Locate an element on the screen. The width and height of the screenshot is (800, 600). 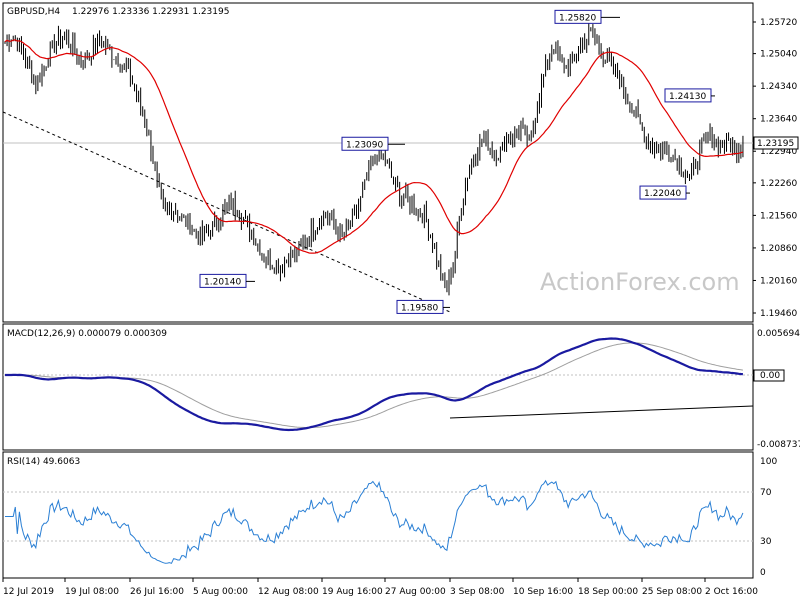
time-tick-label: 12 Aug 08:00 is located at coordinates (288, 592).